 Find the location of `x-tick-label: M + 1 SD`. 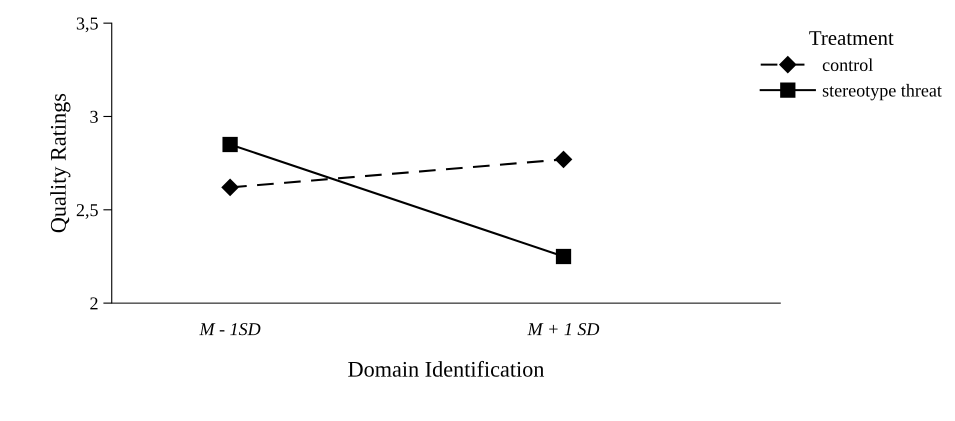

x-tick-label: M + 1 SD is located at coordinates (563, 329).